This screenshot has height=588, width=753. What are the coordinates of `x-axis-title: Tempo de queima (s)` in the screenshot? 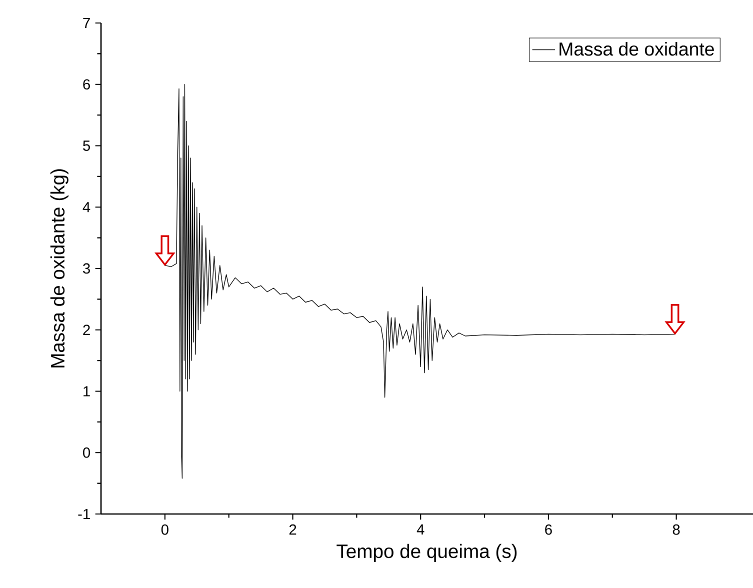 It's located at (426, 553).